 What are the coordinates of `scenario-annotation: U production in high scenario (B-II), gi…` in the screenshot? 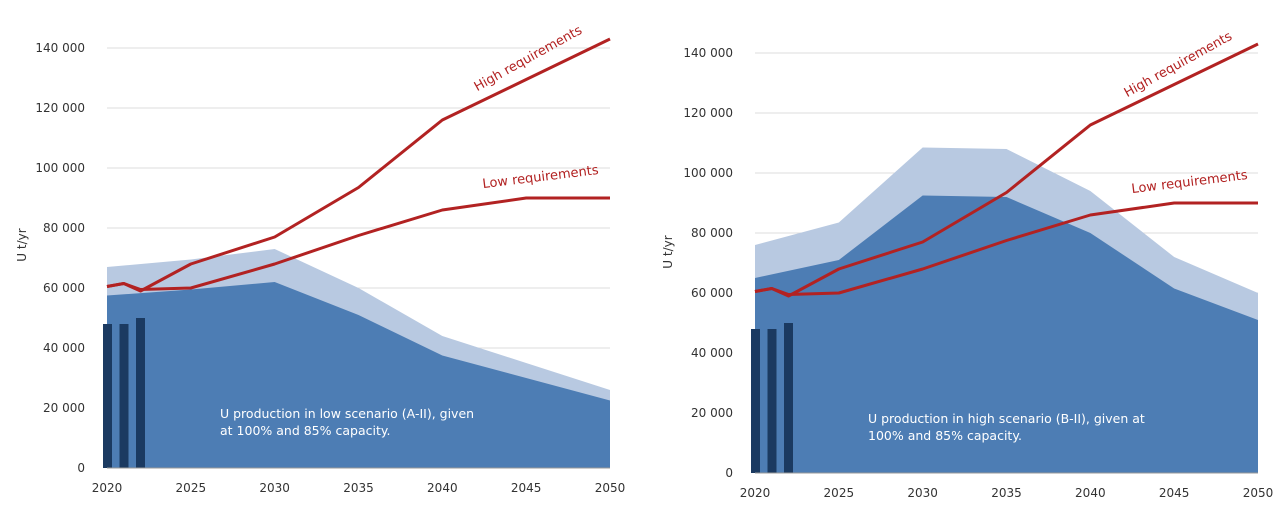 It's located at (1006, 418).